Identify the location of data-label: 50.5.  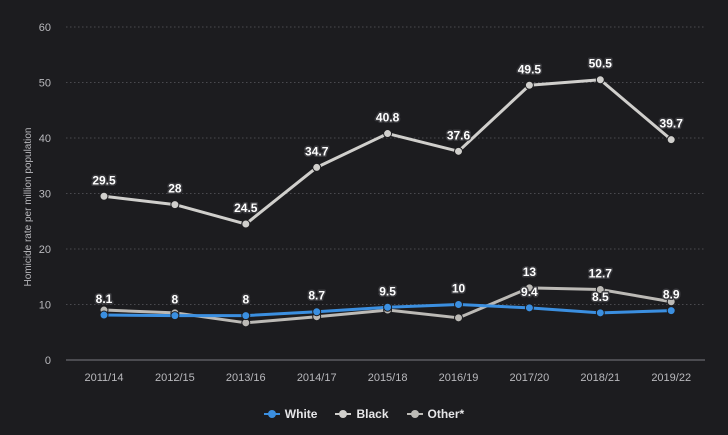
(601, 64).